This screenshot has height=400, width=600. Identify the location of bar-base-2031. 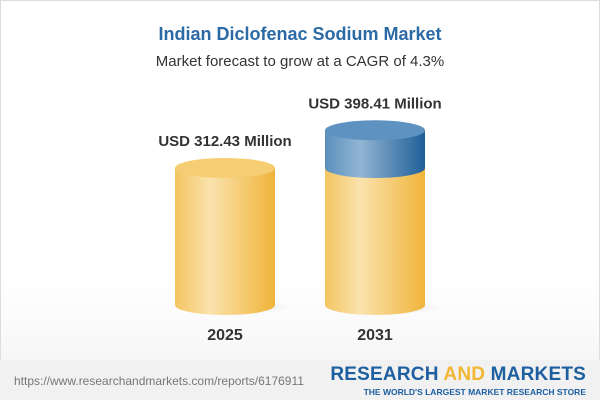
(375, 241).